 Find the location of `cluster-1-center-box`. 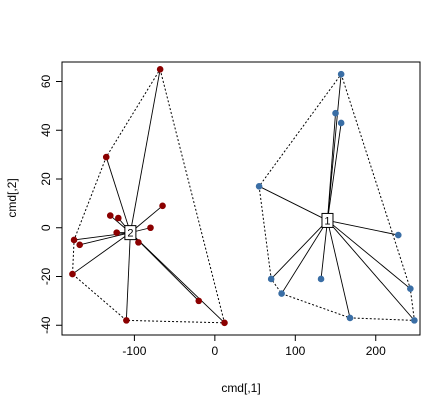

cluster-1-center-box is located at coordinates (327, 220).